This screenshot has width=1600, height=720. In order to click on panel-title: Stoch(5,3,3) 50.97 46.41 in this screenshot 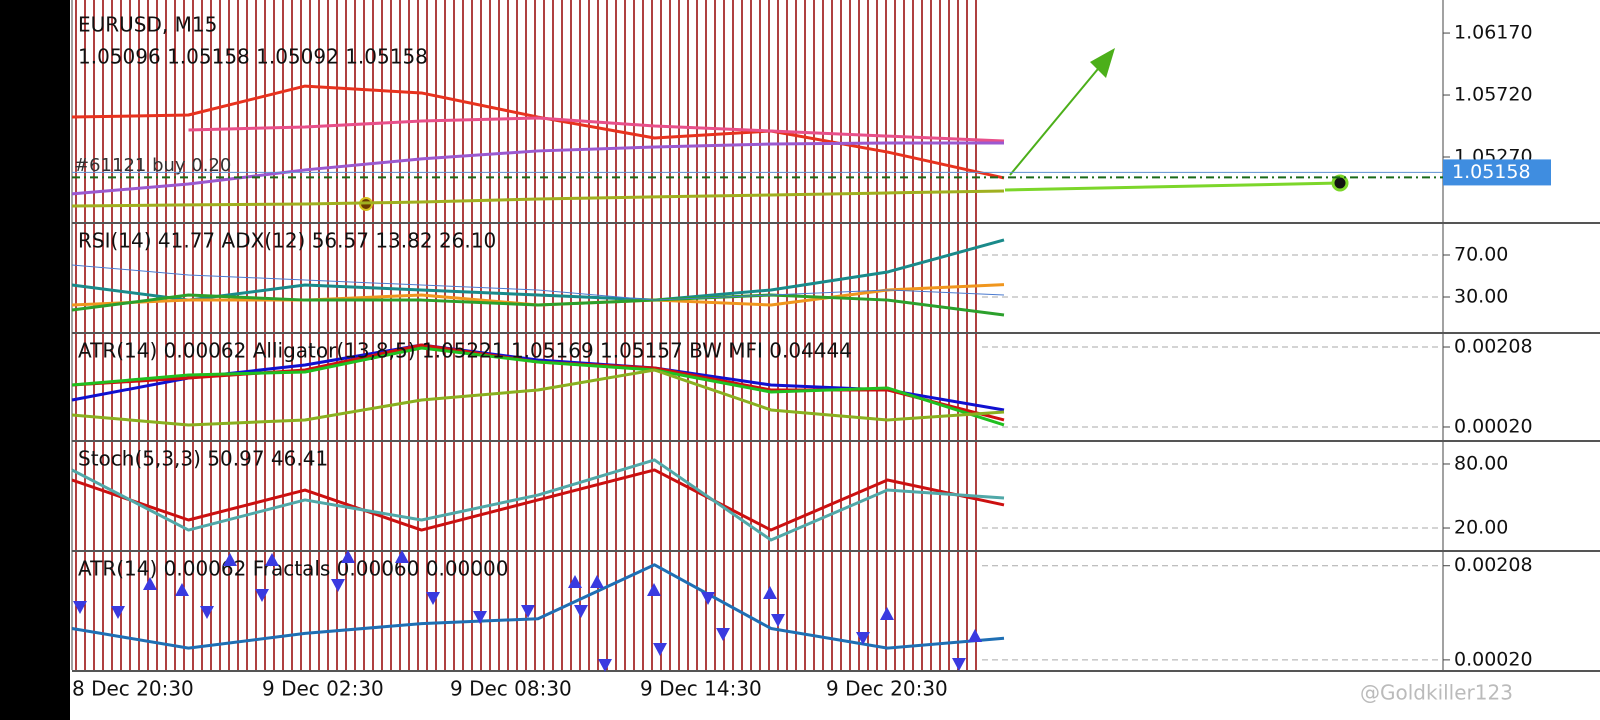, I will do `click(203, 459)`.